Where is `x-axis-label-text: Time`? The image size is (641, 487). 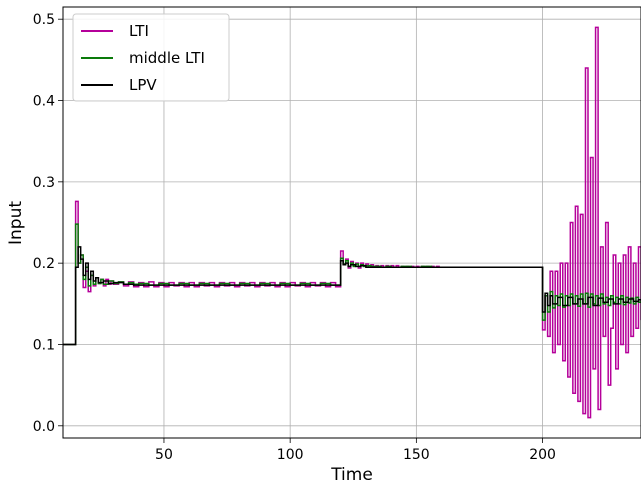
x-axis-label-text: Time is located at coordinates (351, 475).